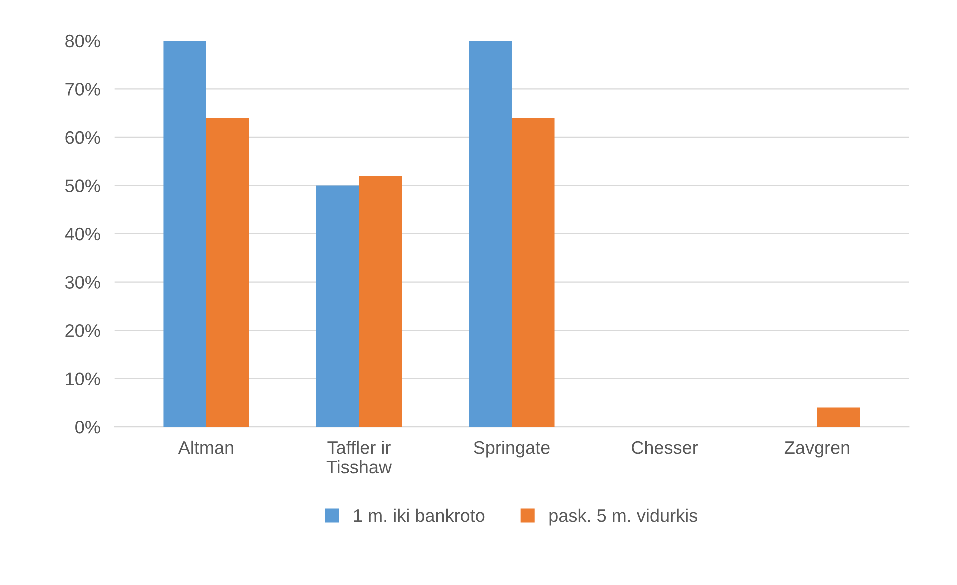 This screenshot has width=957, height=585. I want to click on y-tick-label: 30%, so click(83, 282).